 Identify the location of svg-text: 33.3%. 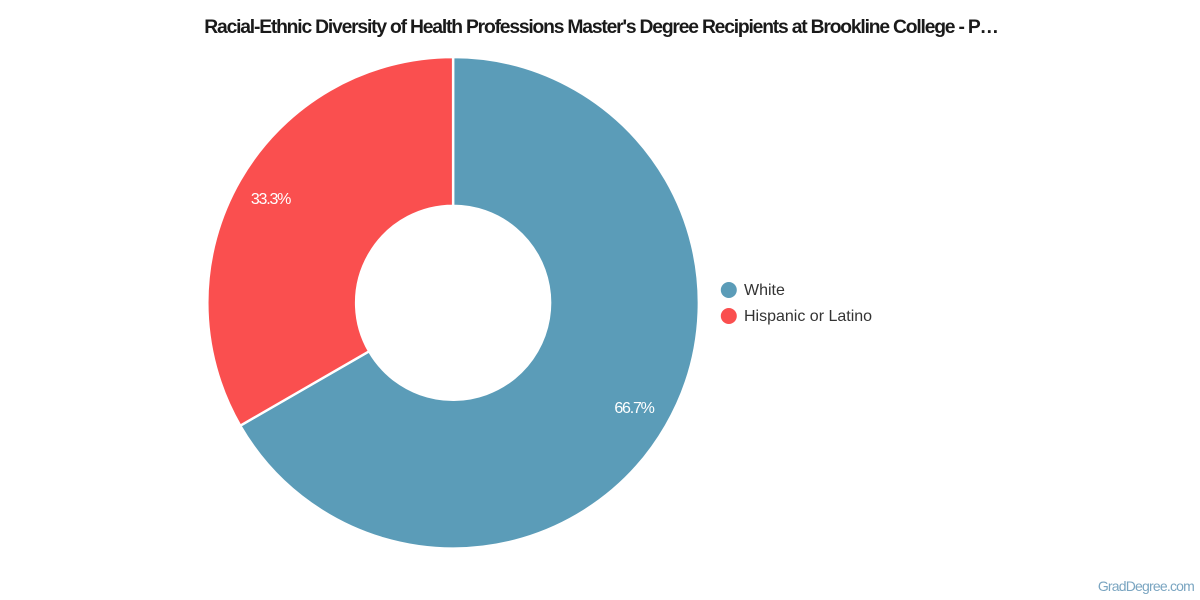
(271, 199).